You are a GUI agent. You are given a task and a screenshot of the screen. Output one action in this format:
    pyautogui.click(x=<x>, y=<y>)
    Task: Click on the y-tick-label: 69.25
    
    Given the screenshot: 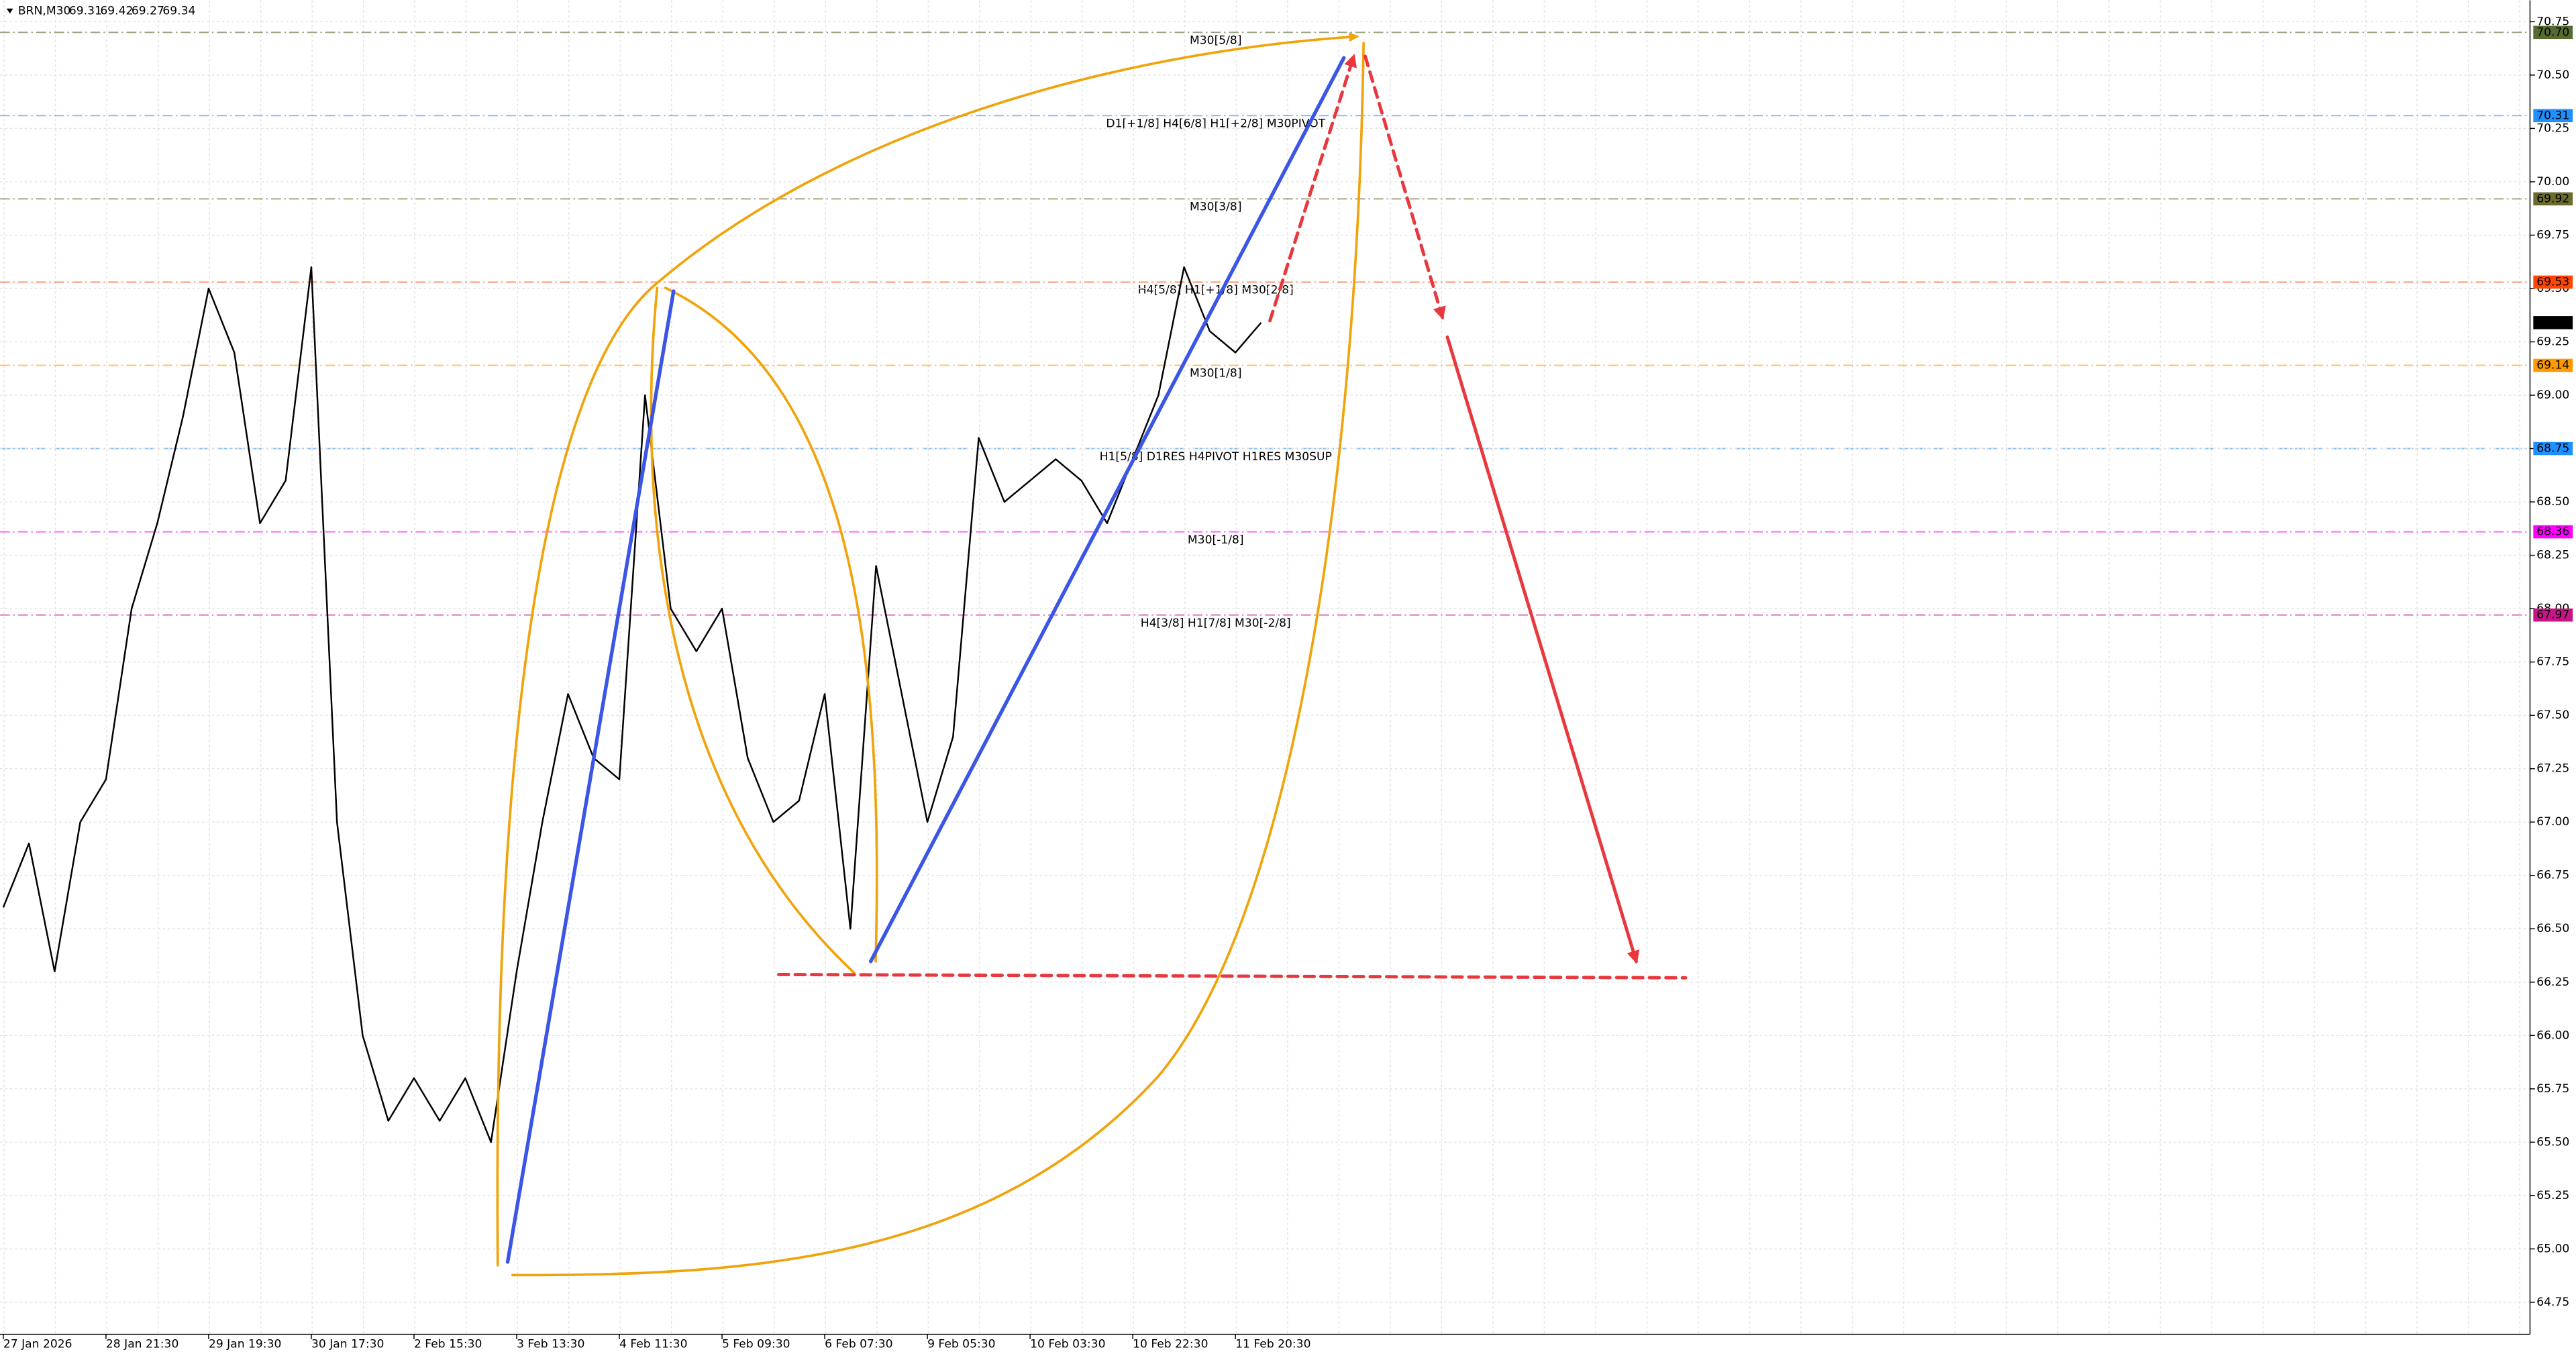 What is the action you would take?
    pyautogui.click(x=2552, y=342)
    